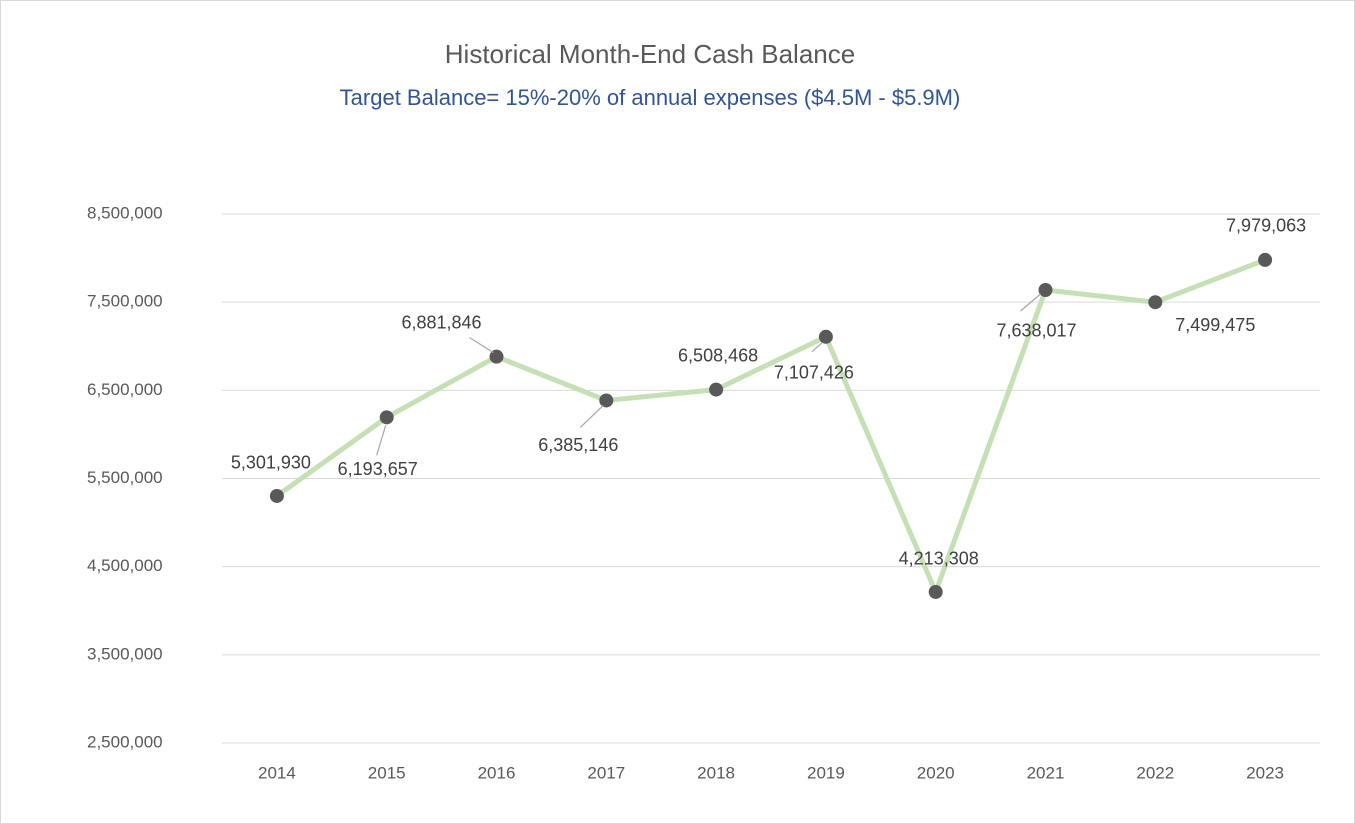 Image resolution: width=1355 pixels, height=824 pixels. I want to click on chart-title: Historical Month-End Cash Balance, so click(650, 54).